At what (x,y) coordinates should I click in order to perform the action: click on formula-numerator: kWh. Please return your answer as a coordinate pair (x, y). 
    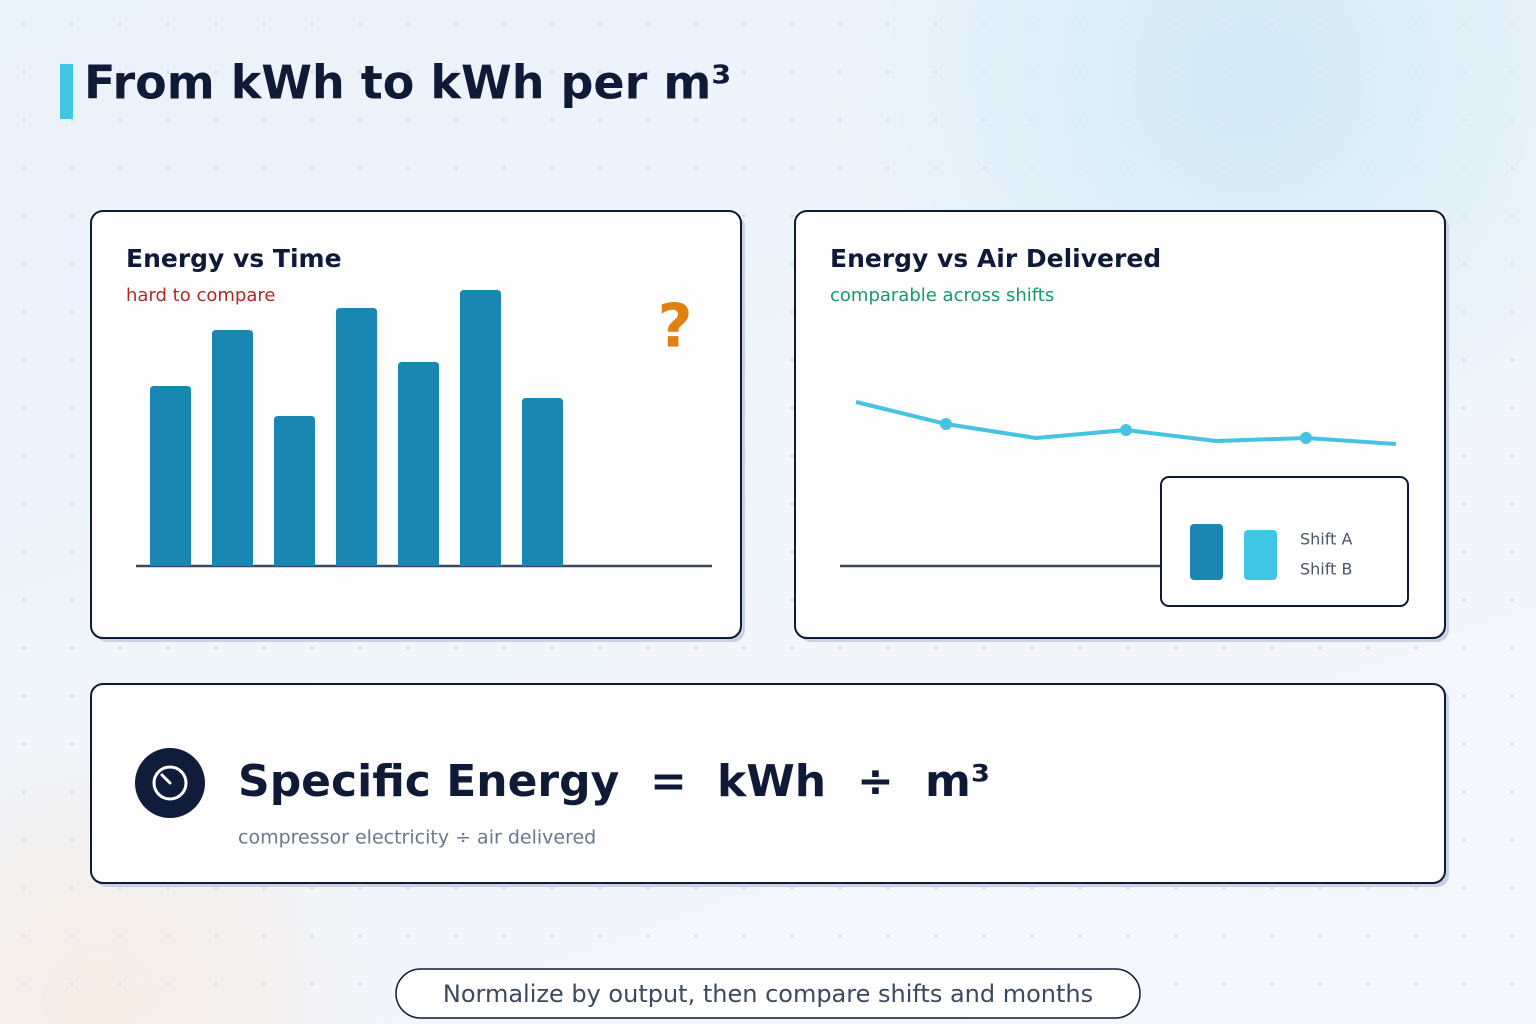
    Looking at the image, I should click on (771, 781).